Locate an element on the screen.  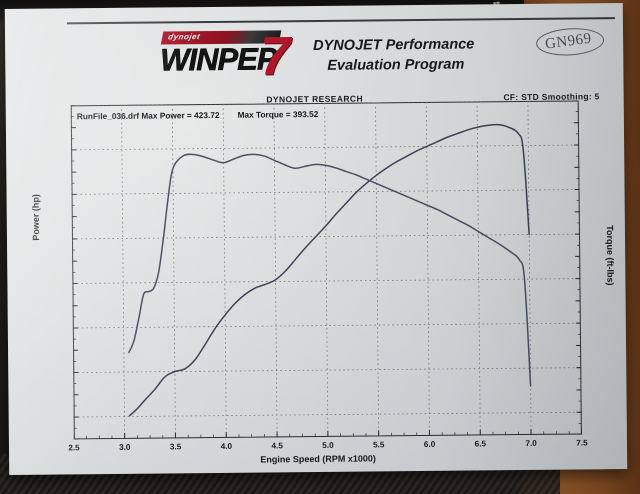
y-tick-label: 450 is located at coordinates (0, 105).